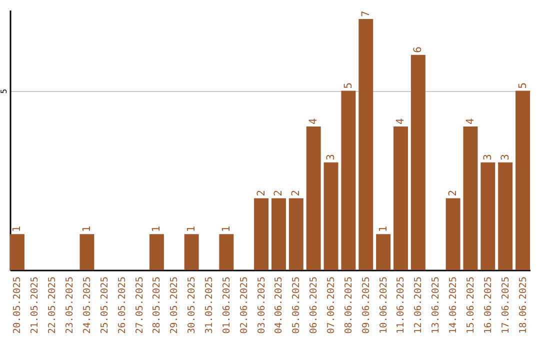  I want to click on x-tick-label: 01.06.2025, so click(226, 305).